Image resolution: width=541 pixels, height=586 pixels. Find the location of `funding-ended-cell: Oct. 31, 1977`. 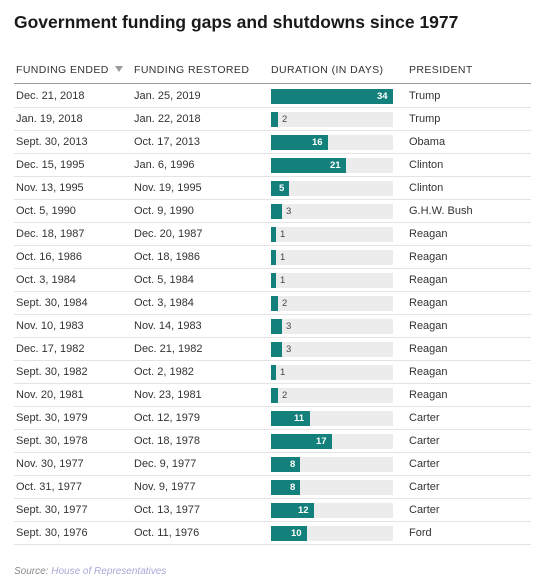

funding-ended-cell: Oct. 31, 1977 is located at coordinates (49, 487).